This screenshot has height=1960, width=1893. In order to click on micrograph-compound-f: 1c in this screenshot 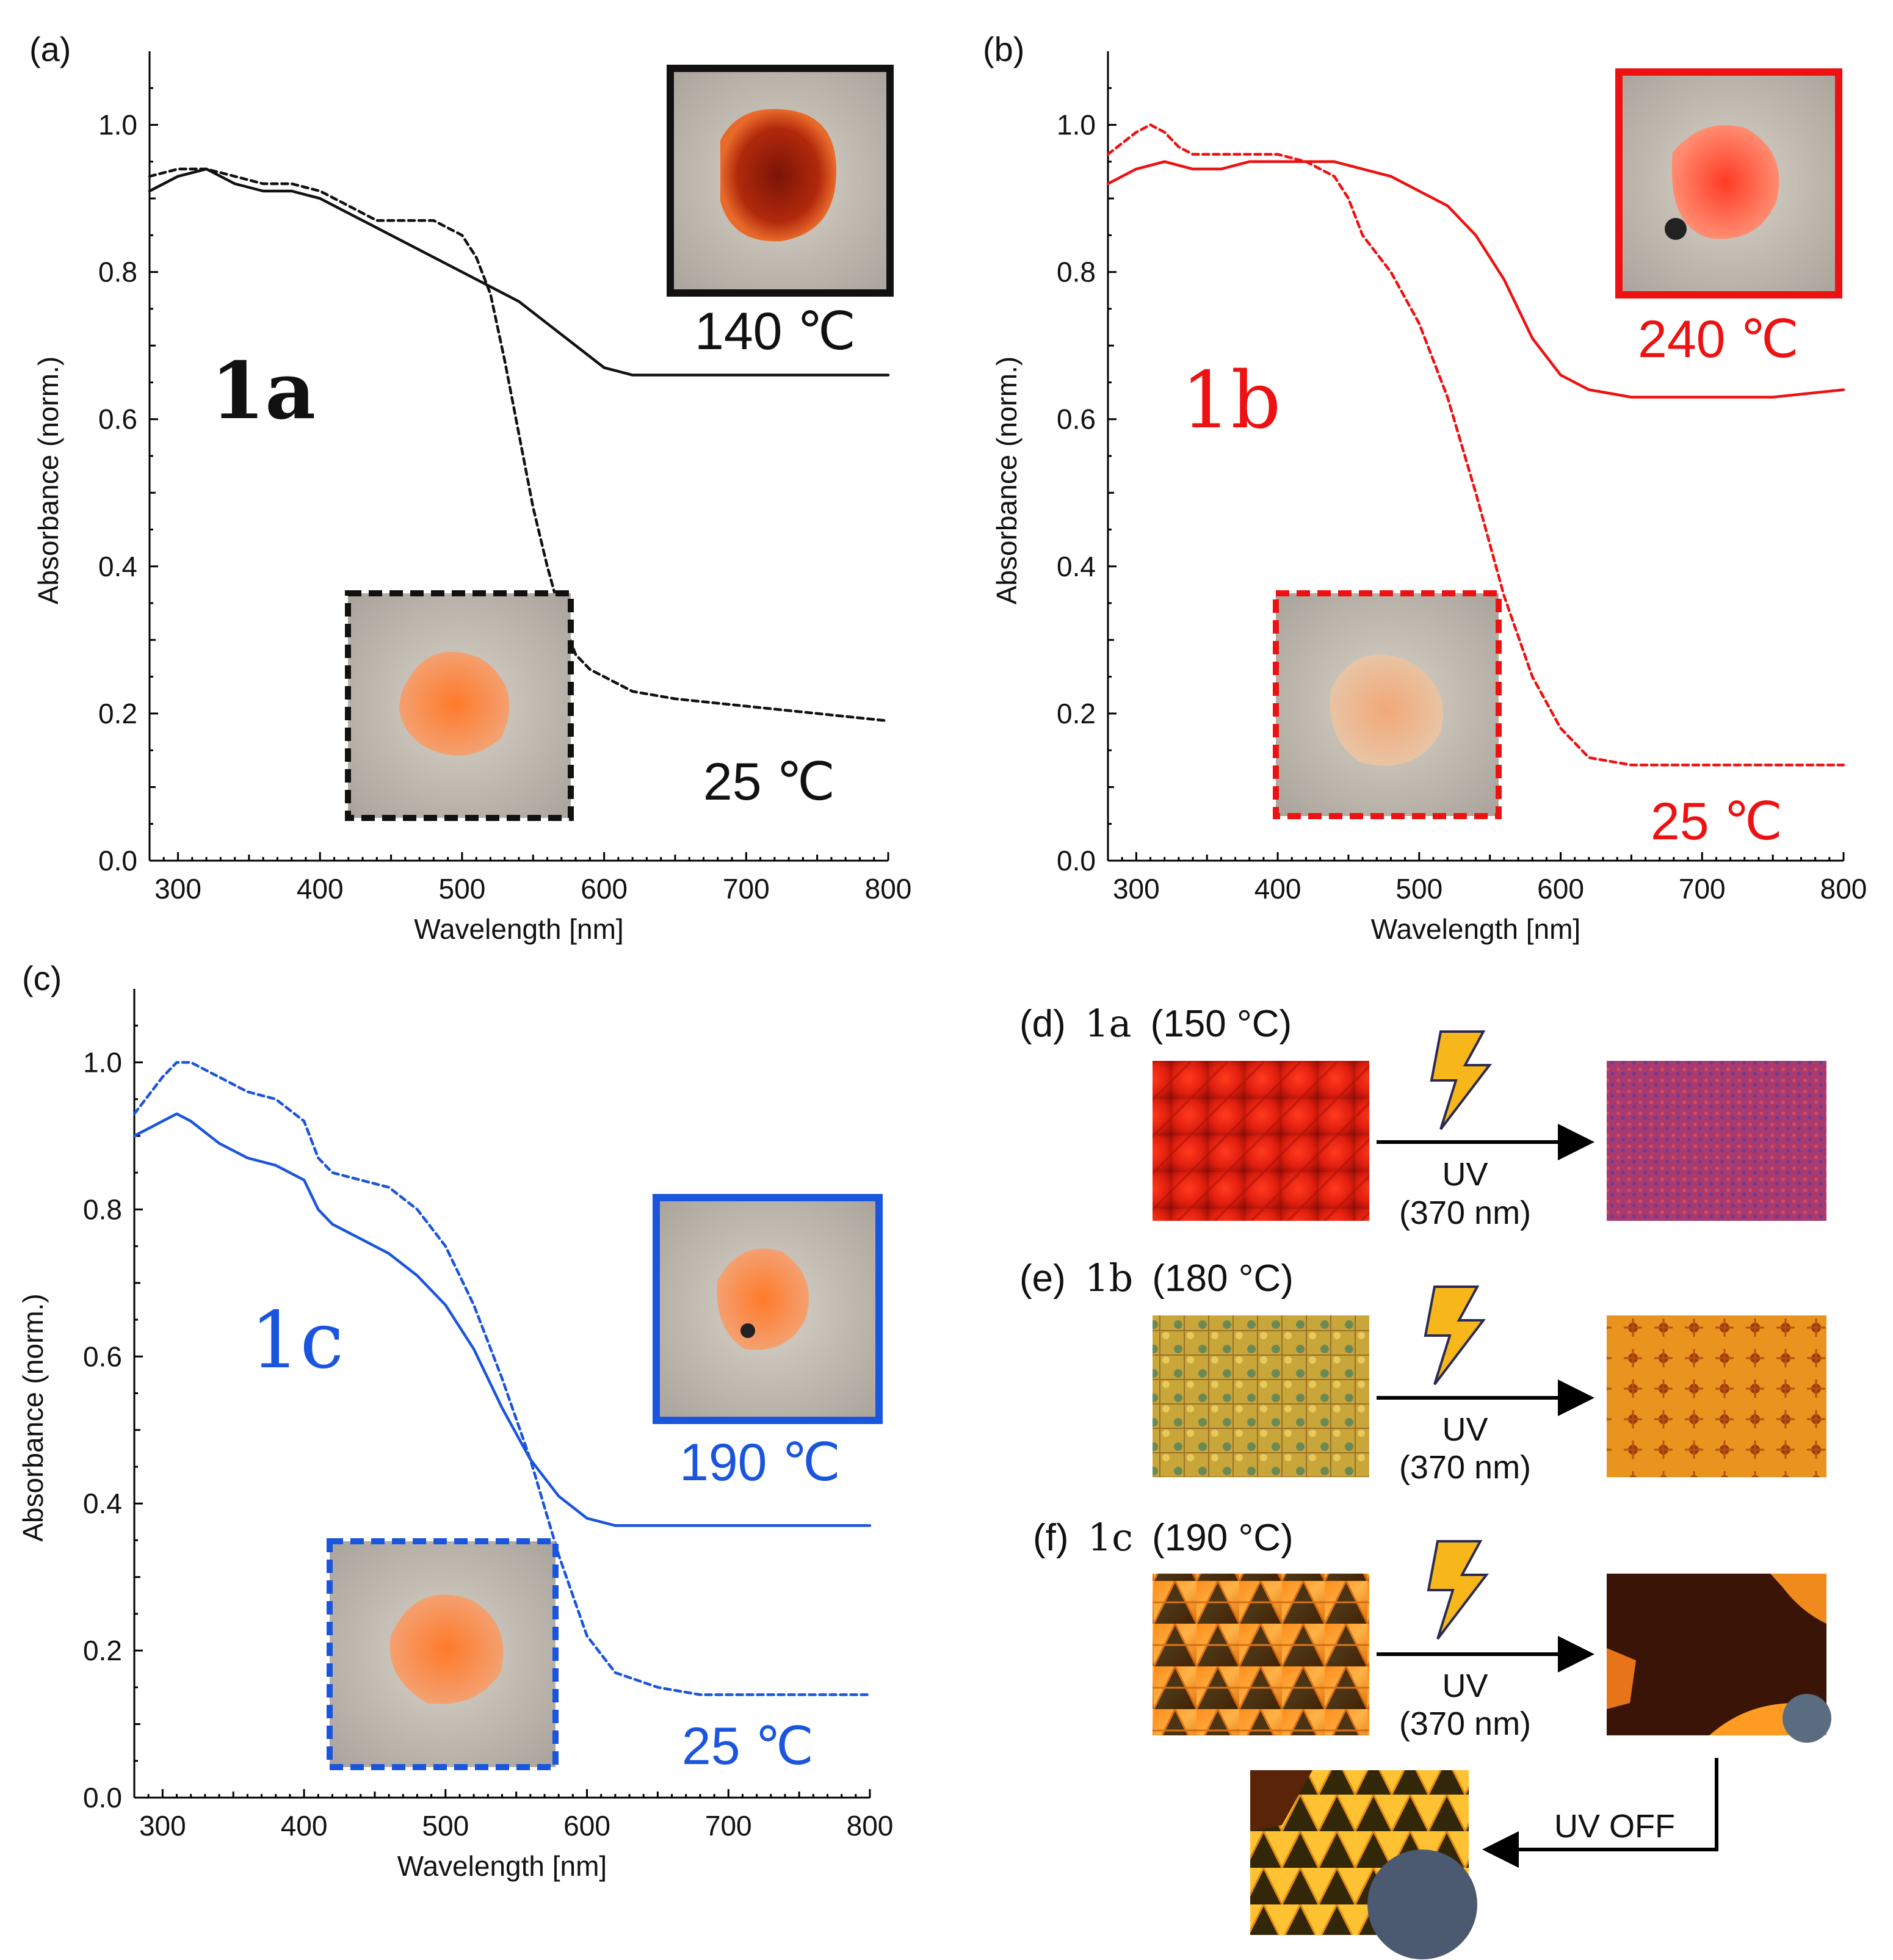, I will do `click(1110, 1538)`.